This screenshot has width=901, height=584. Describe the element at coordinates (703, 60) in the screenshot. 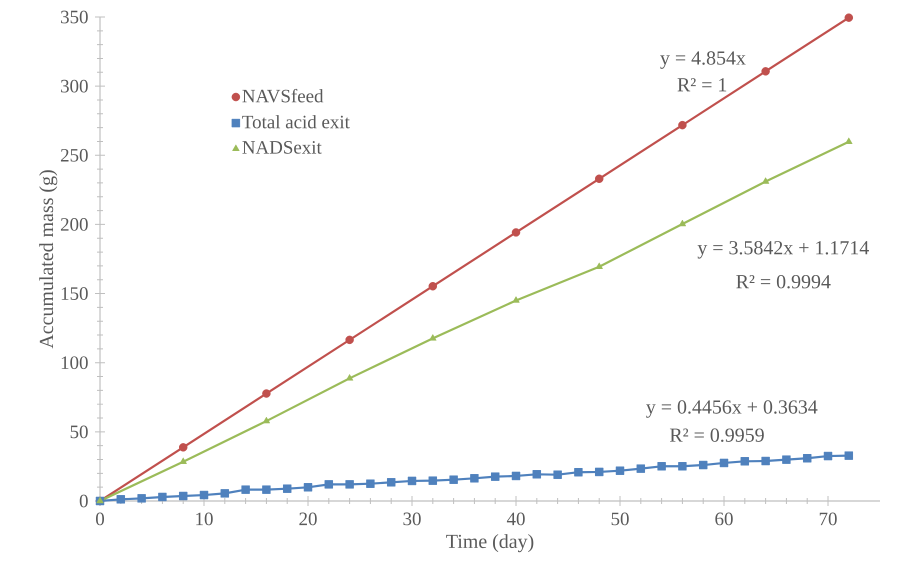

I see `annotation: y = 4.854x` at that location.